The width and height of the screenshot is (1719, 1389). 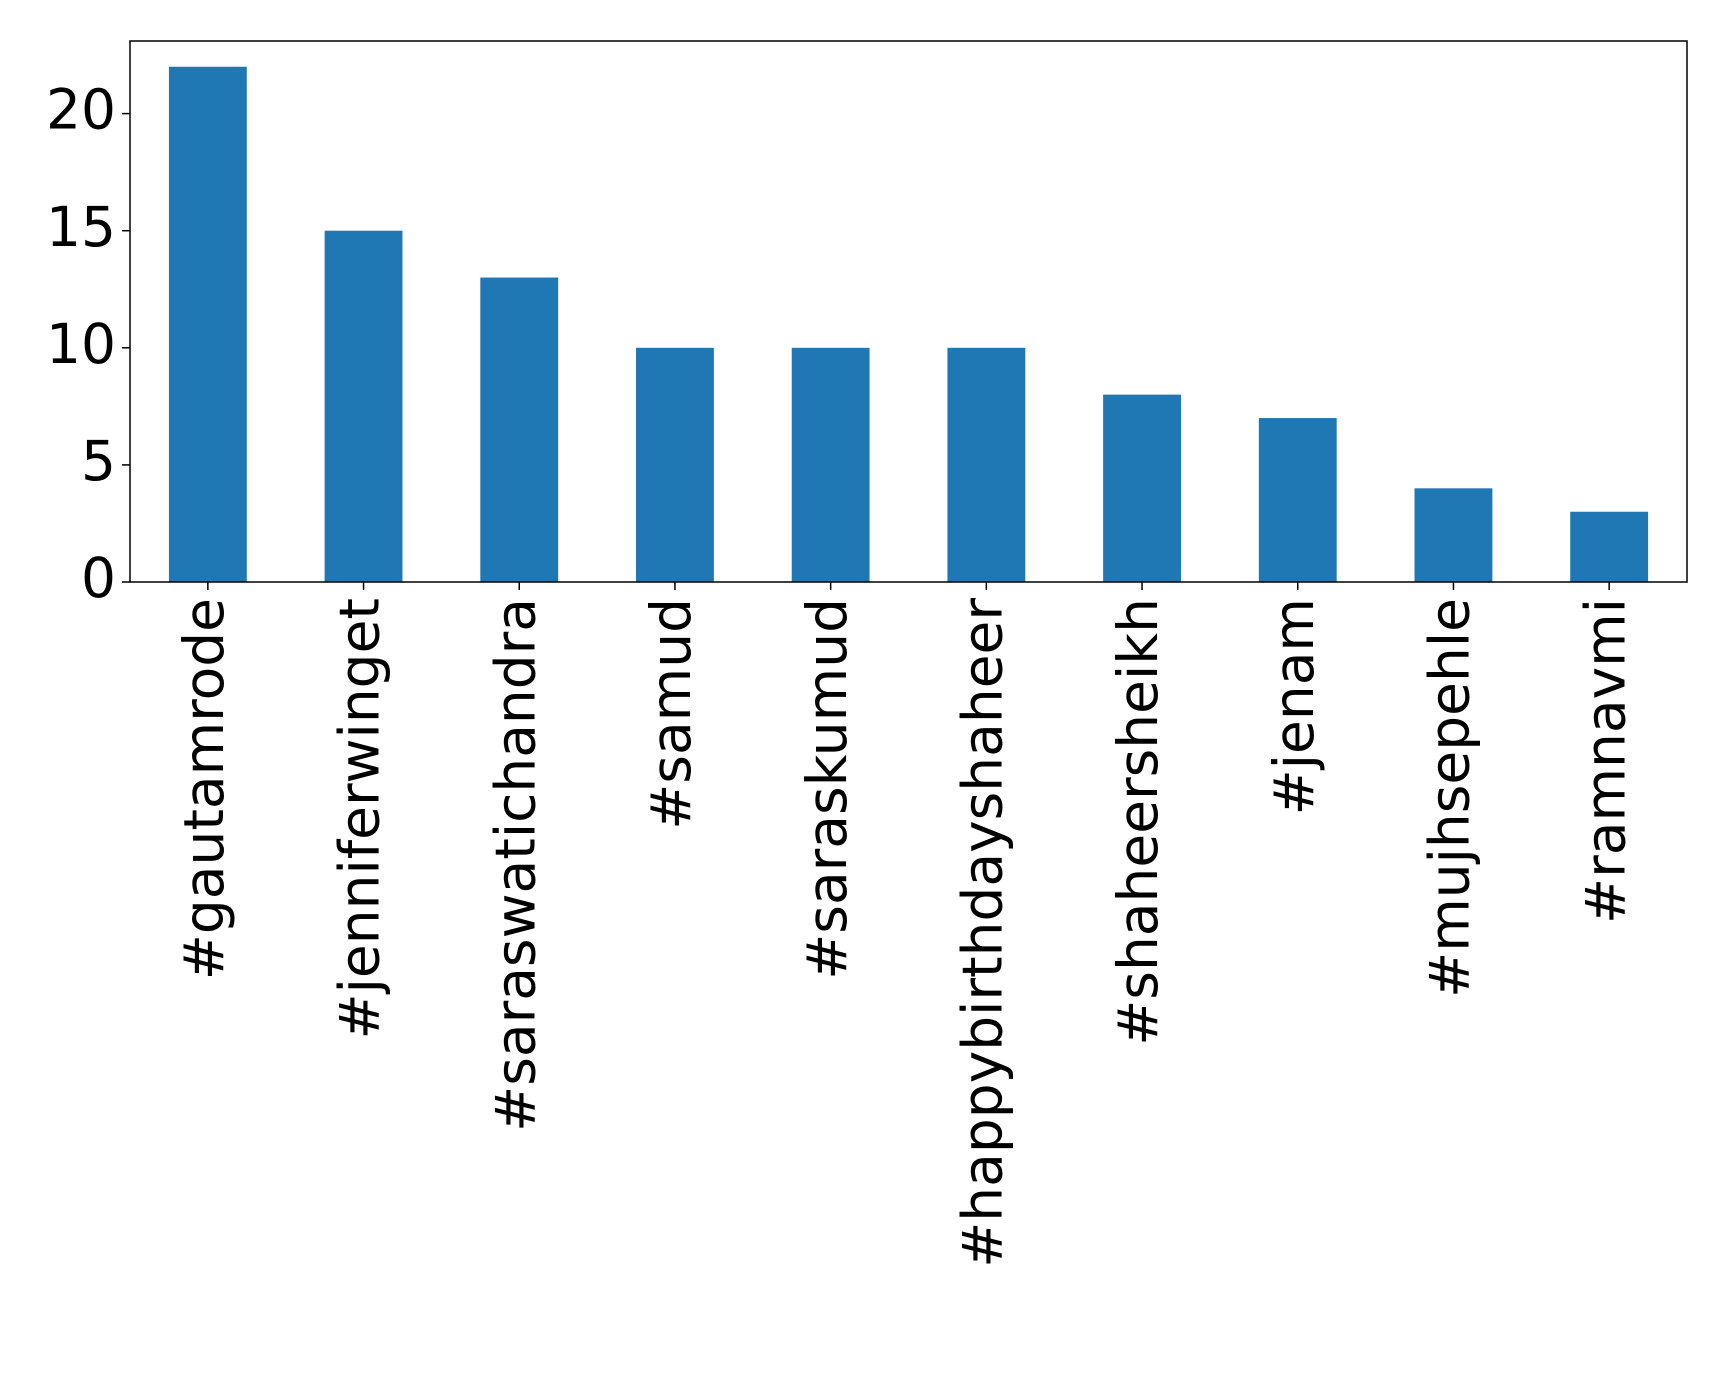 What do you see at coordinates (671, 714) in the screenshot?
I see `x-tick-label: #samud` at bounding box center [671, 714].